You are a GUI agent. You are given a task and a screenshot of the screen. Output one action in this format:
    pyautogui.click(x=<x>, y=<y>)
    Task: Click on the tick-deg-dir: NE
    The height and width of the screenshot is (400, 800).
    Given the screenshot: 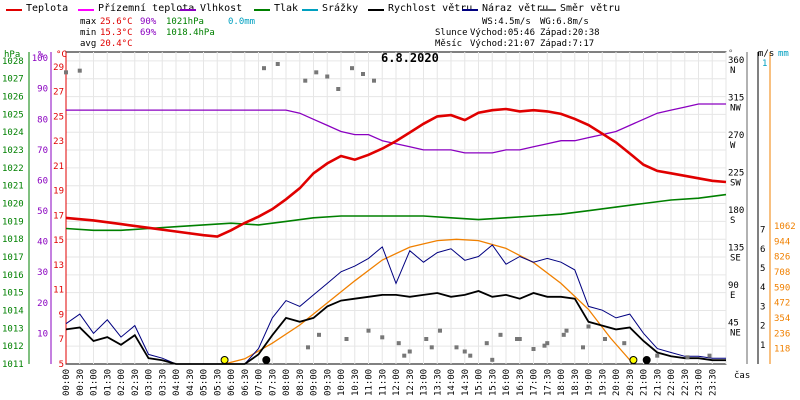 What is the action you would take?
    pyautogui.click(x=735, y=334)
    